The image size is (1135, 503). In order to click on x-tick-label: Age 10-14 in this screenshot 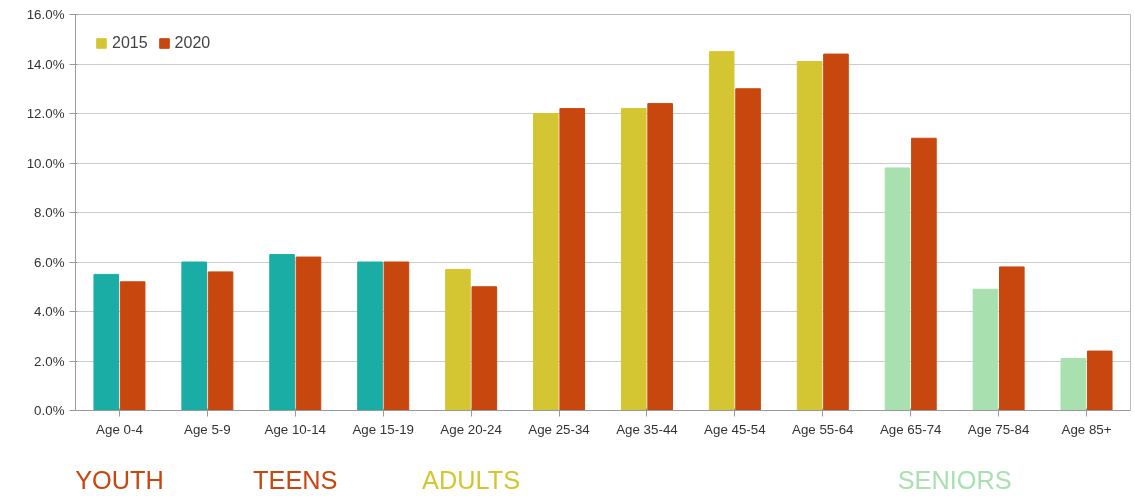, I will do `click(295, 429)`.